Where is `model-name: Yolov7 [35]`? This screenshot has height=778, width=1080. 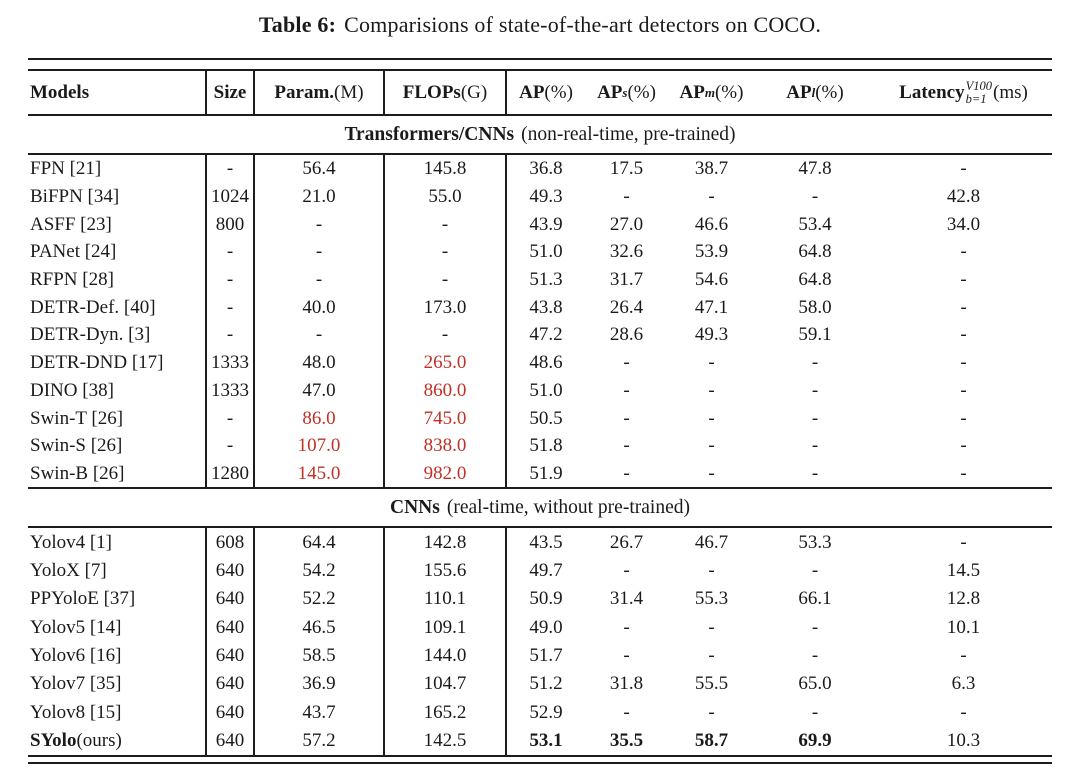
model-name: Yolov7 [35] is located at coordinates (76, 684).